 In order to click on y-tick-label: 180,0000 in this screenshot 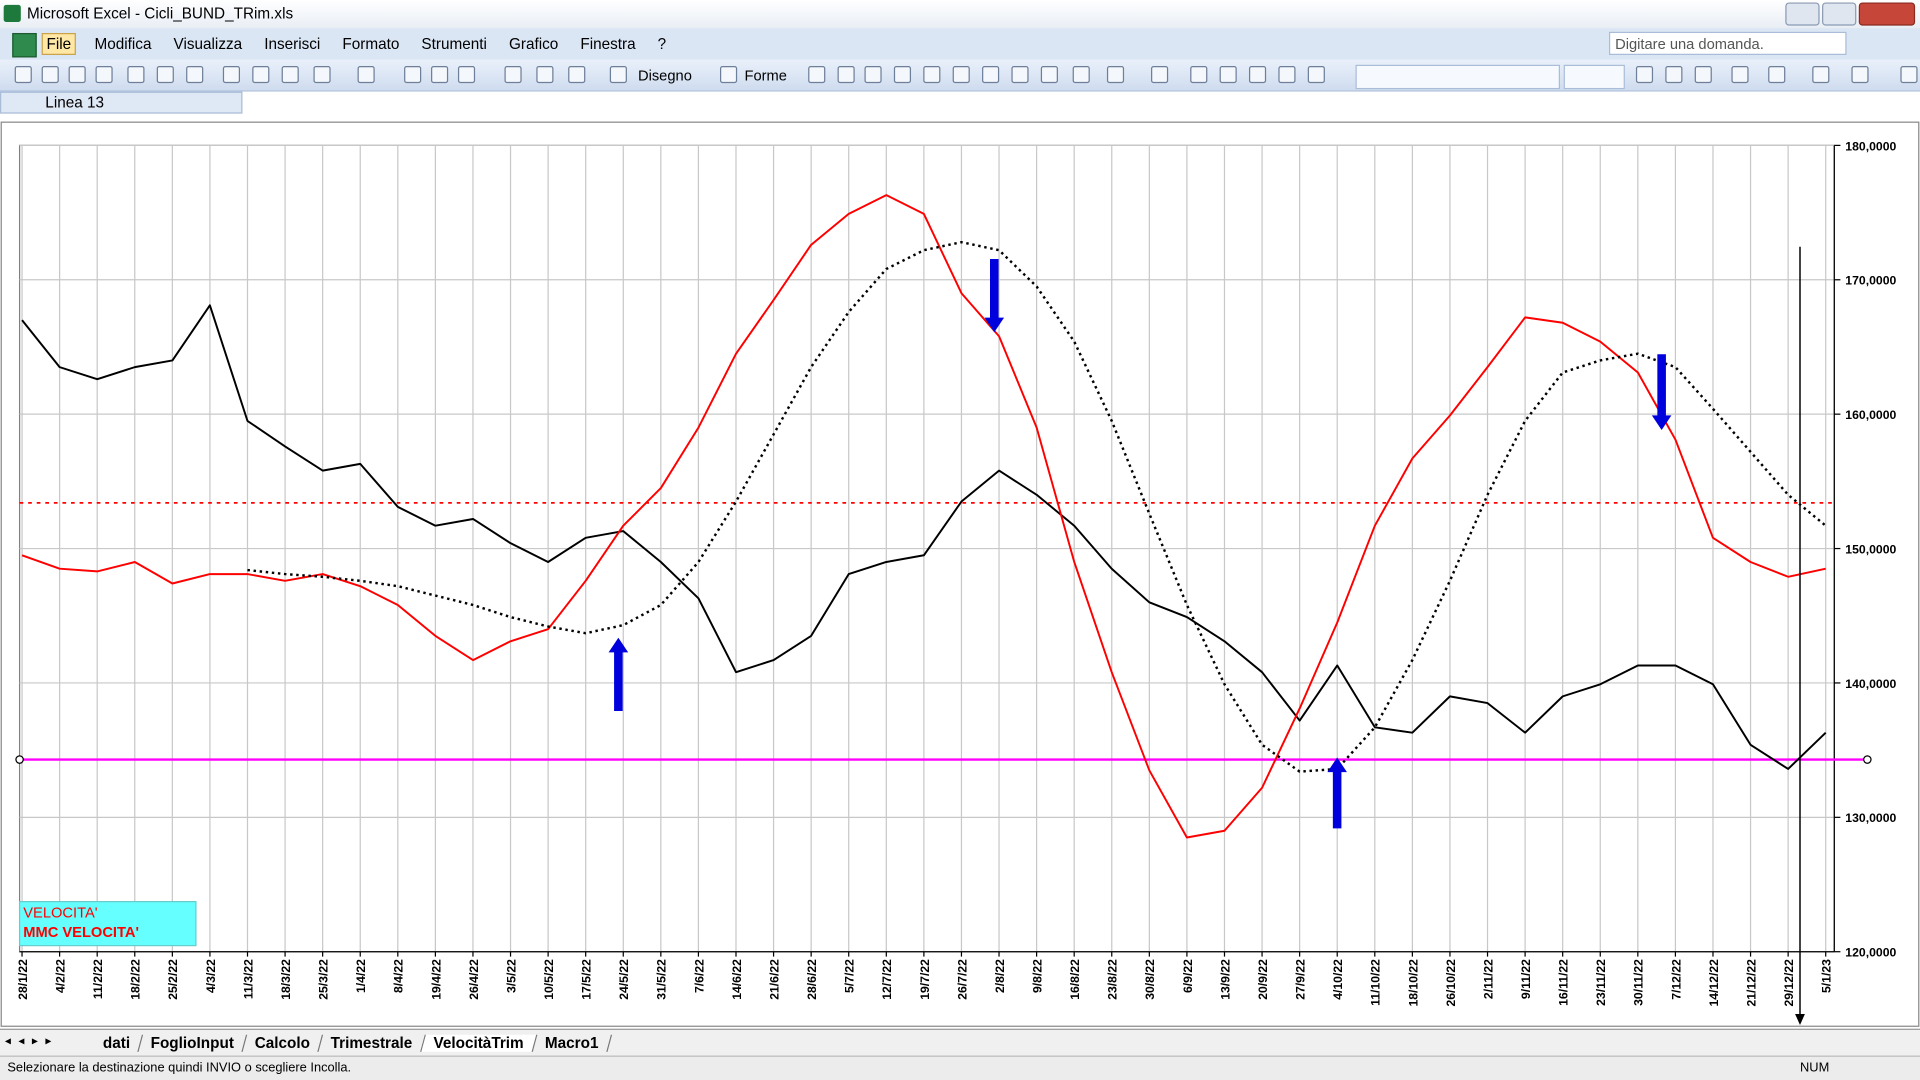, I will do `click(1870, 146)`.